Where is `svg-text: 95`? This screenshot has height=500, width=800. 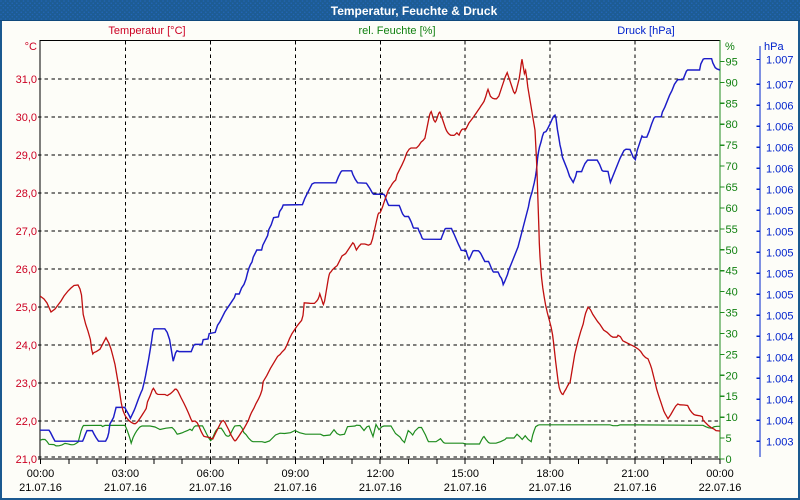
svg-text: 95 is located at coordinates (732, 63).